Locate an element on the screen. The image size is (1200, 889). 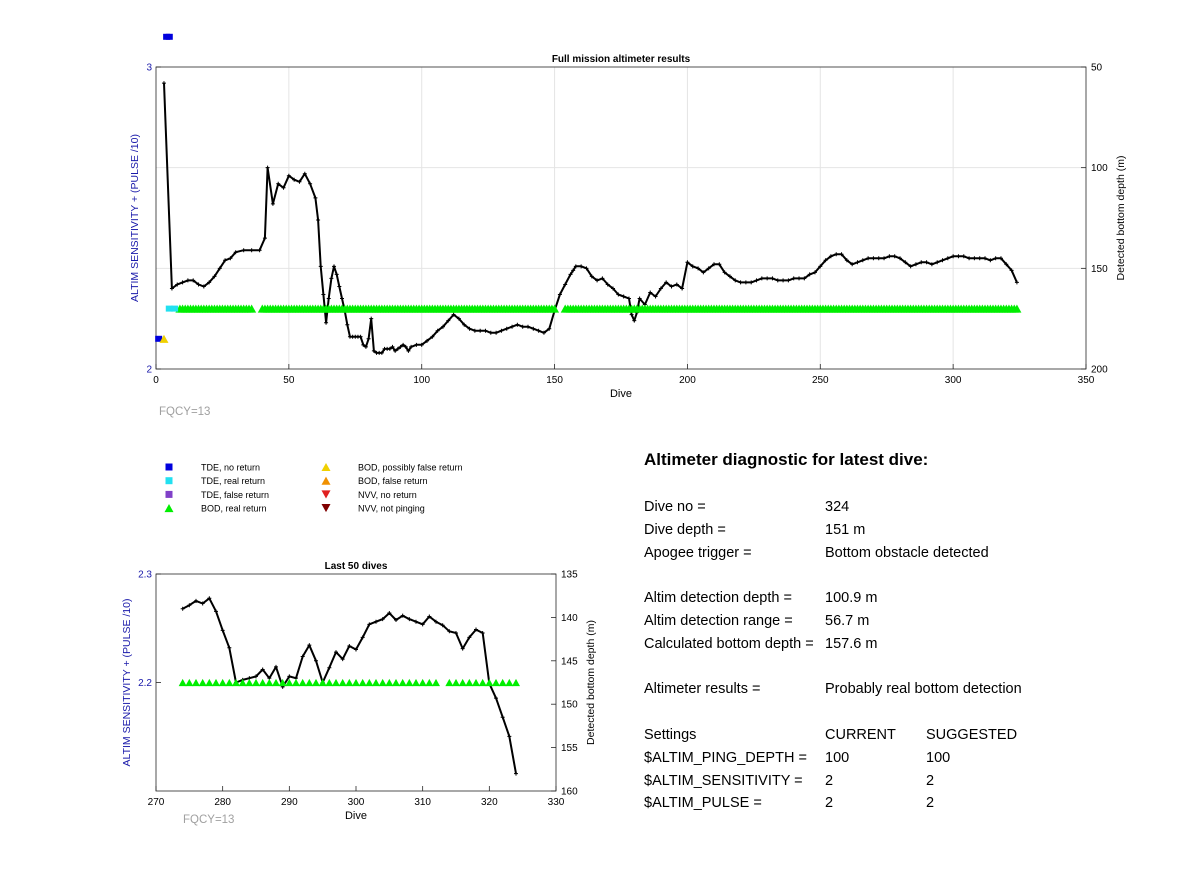
setting-current: 2 is located at coordinates (829, 803).